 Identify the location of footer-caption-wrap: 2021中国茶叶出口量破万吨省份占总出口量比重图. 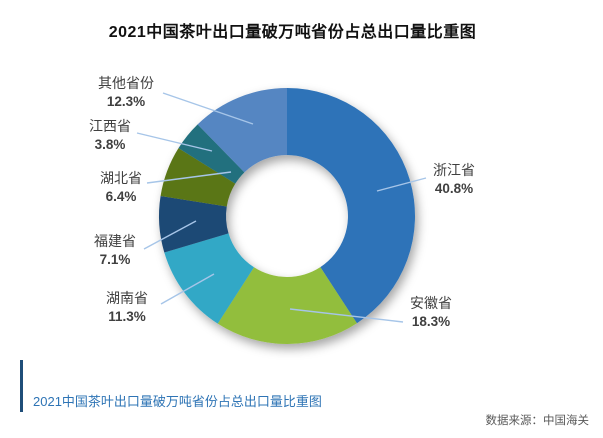
(171, 386).